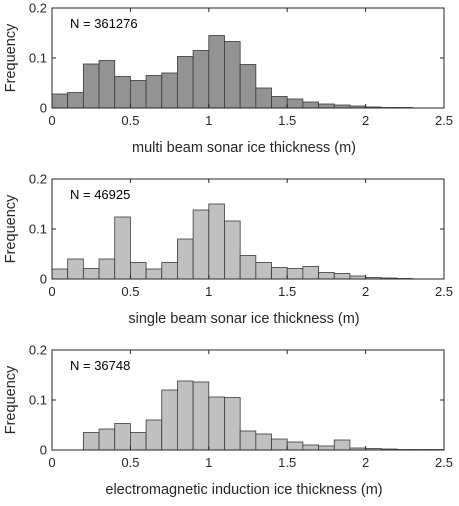 Image resolution: width=459 pixels, height=506 pixels. What do you see at coordinates (104, 23) in the screenshot?
I see `sample-size-annotation: N = 361276` at bounding box center [104, 23].